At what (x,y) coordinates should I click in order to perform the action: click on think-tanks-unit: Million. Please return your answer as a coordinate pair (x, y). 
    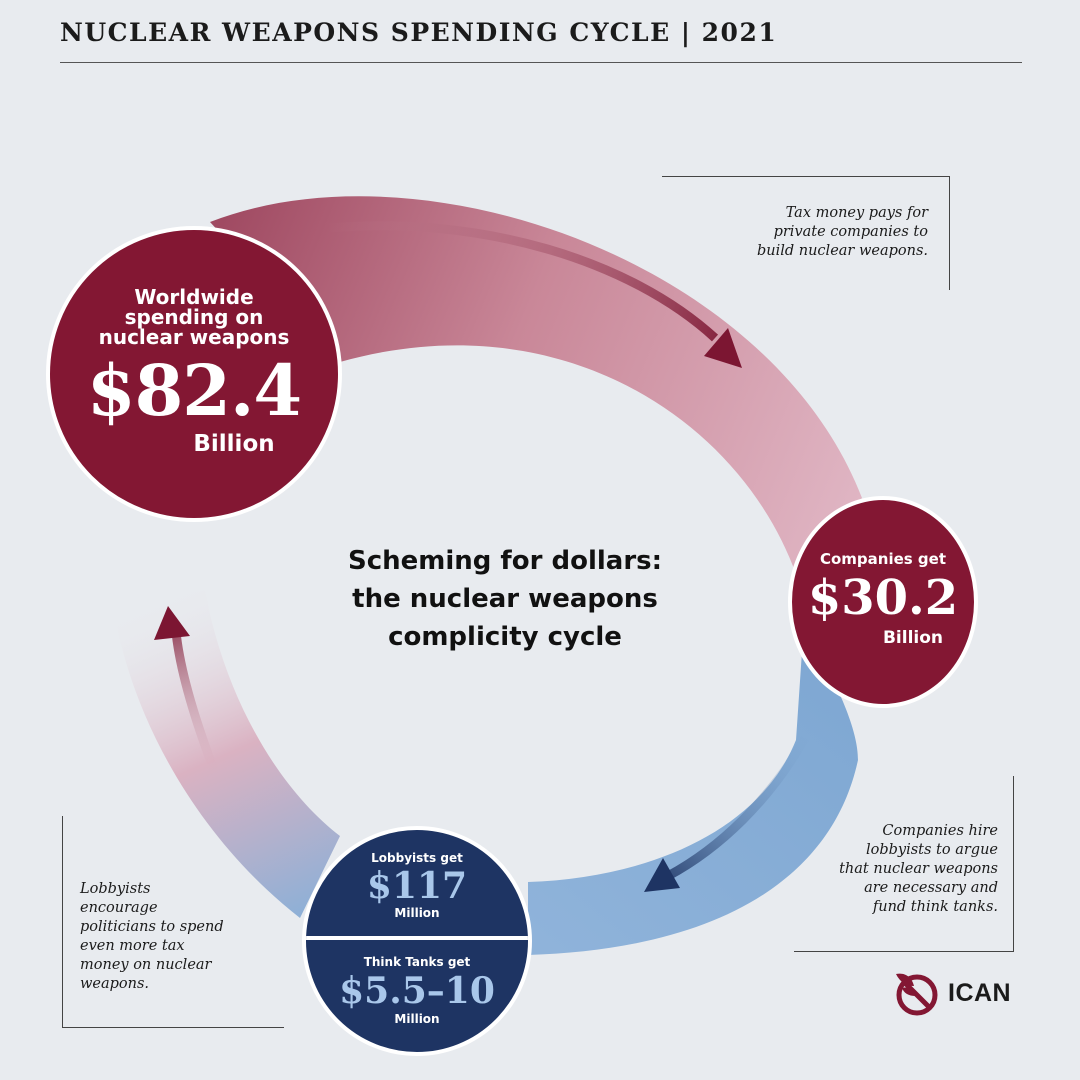
    Looking at the image, I should click on (417, 1019).